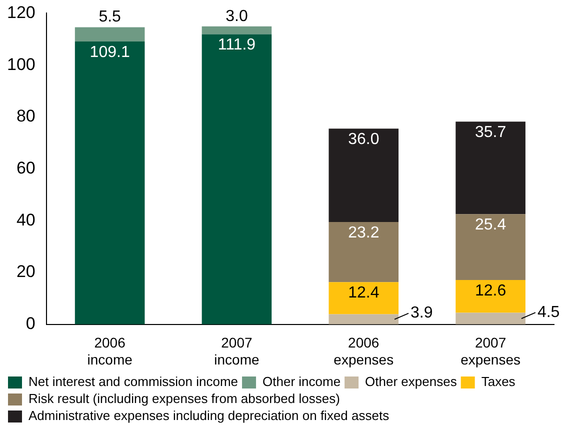 Image resolution: width=564 pixels, height=433 pixels. What do you see at coordinates (498, 382) in the screenshot?
I see `legend-label: Taxes` at bounding box center [498, 382].